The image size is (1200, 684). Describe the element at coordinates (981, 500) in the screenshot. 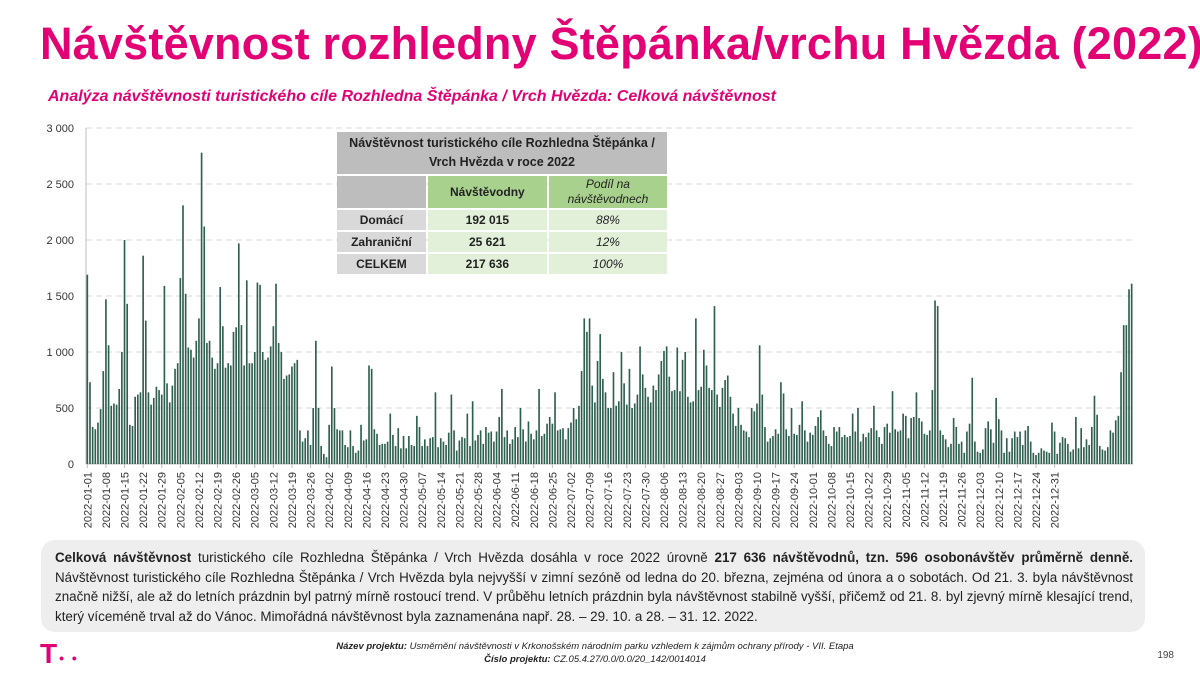

I see `x-tick-label: 2022-12-03` at that location.